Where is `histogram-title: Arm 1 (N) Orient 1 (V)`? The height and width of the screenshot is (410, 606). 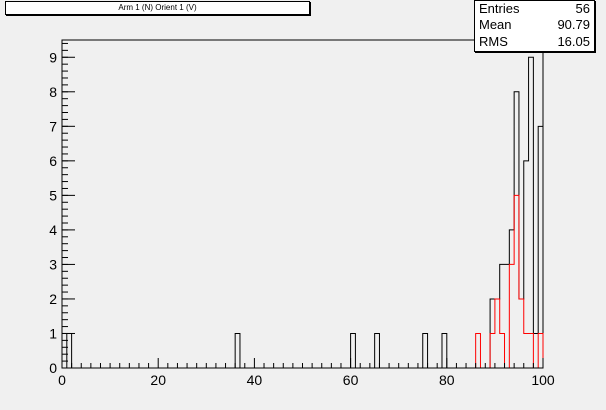
histogram-title: Arm 1 (N) Orient 1 (V) is located at coordinates (157, 8).